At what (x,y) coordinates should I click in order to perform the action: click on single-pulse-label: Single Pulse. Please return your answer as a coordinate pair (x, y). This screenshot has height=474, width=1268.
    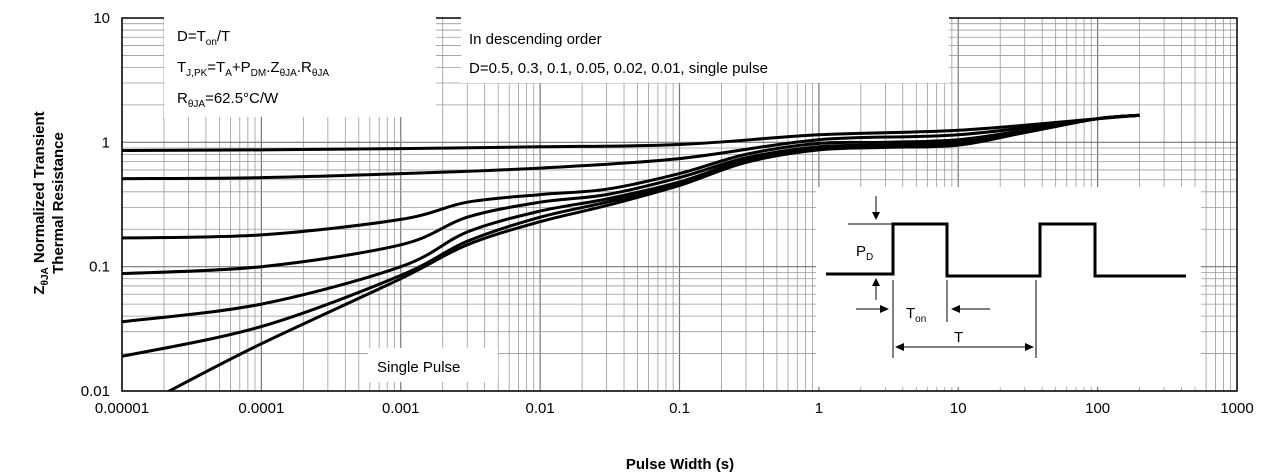
    Looking at the image, I should click on (433, 365).